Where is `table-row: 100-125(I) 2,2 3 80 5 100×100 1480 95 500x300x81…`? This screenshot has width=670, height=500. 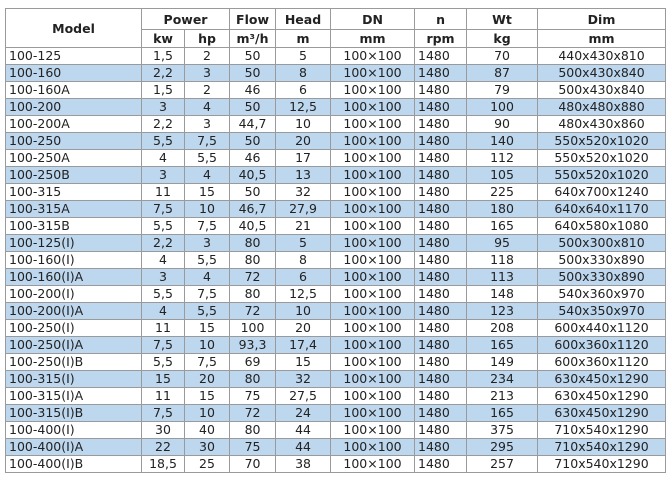 table-row: 100-125(I) 2,2 3 80 5 100×100 1480 95 500x300x81… is located at coordinates (336, 243).